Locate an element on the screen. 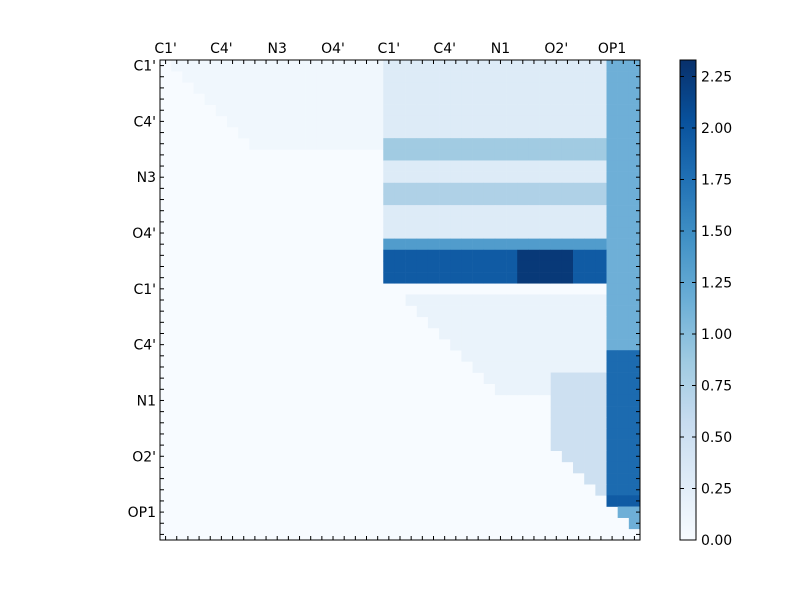 The width and height of the screenshot is (800, 600). y-tick-label: C1' is located at coordinates (144, 290).